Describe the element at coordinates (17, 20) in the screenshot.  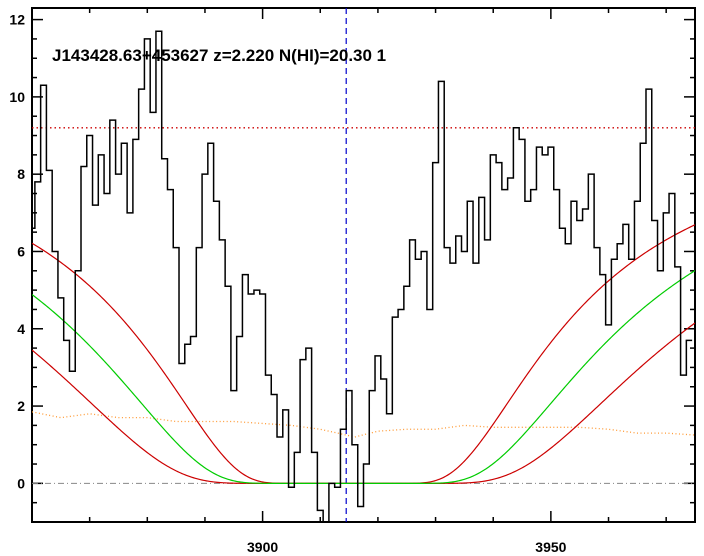
I see `y-tick-label: 12` at that location.